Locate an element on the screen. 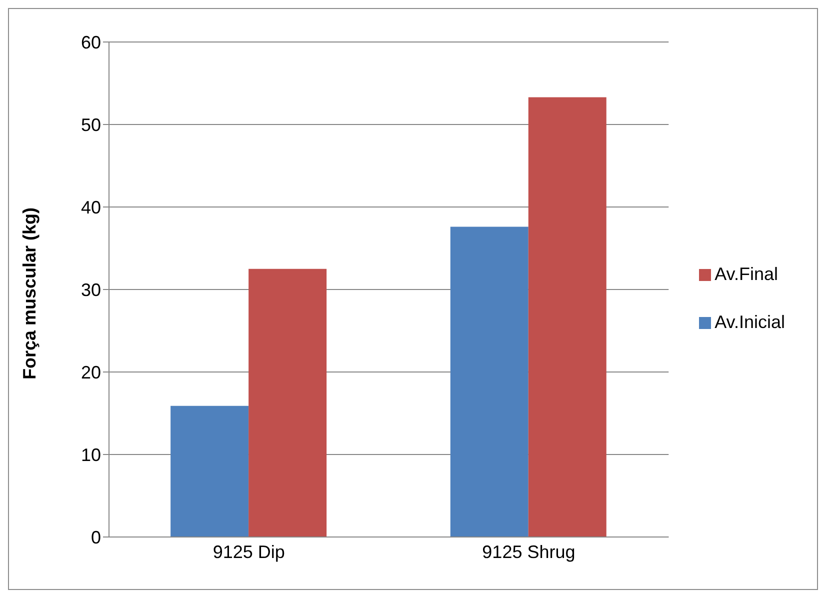  y-tick-label: 10 is located at coordinates (90, 454).